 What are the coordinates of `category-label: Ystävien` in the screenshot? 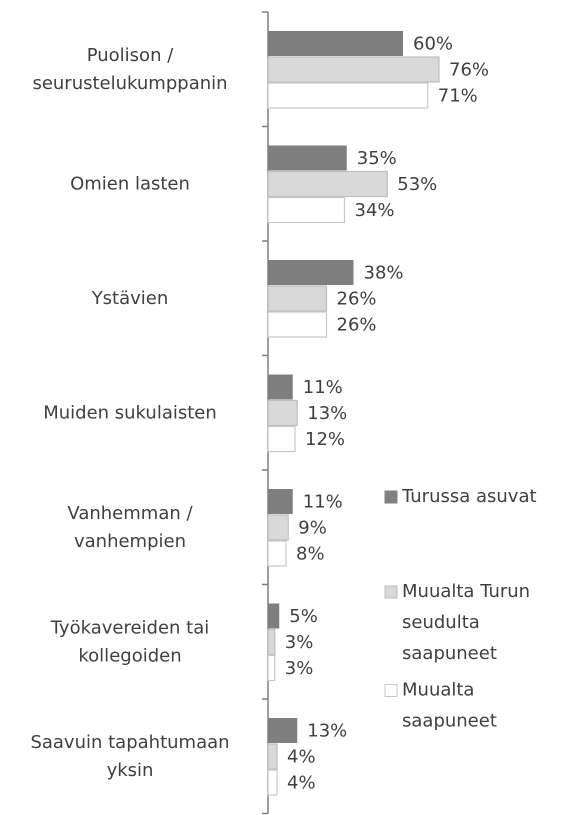 It's located at (130, 298).